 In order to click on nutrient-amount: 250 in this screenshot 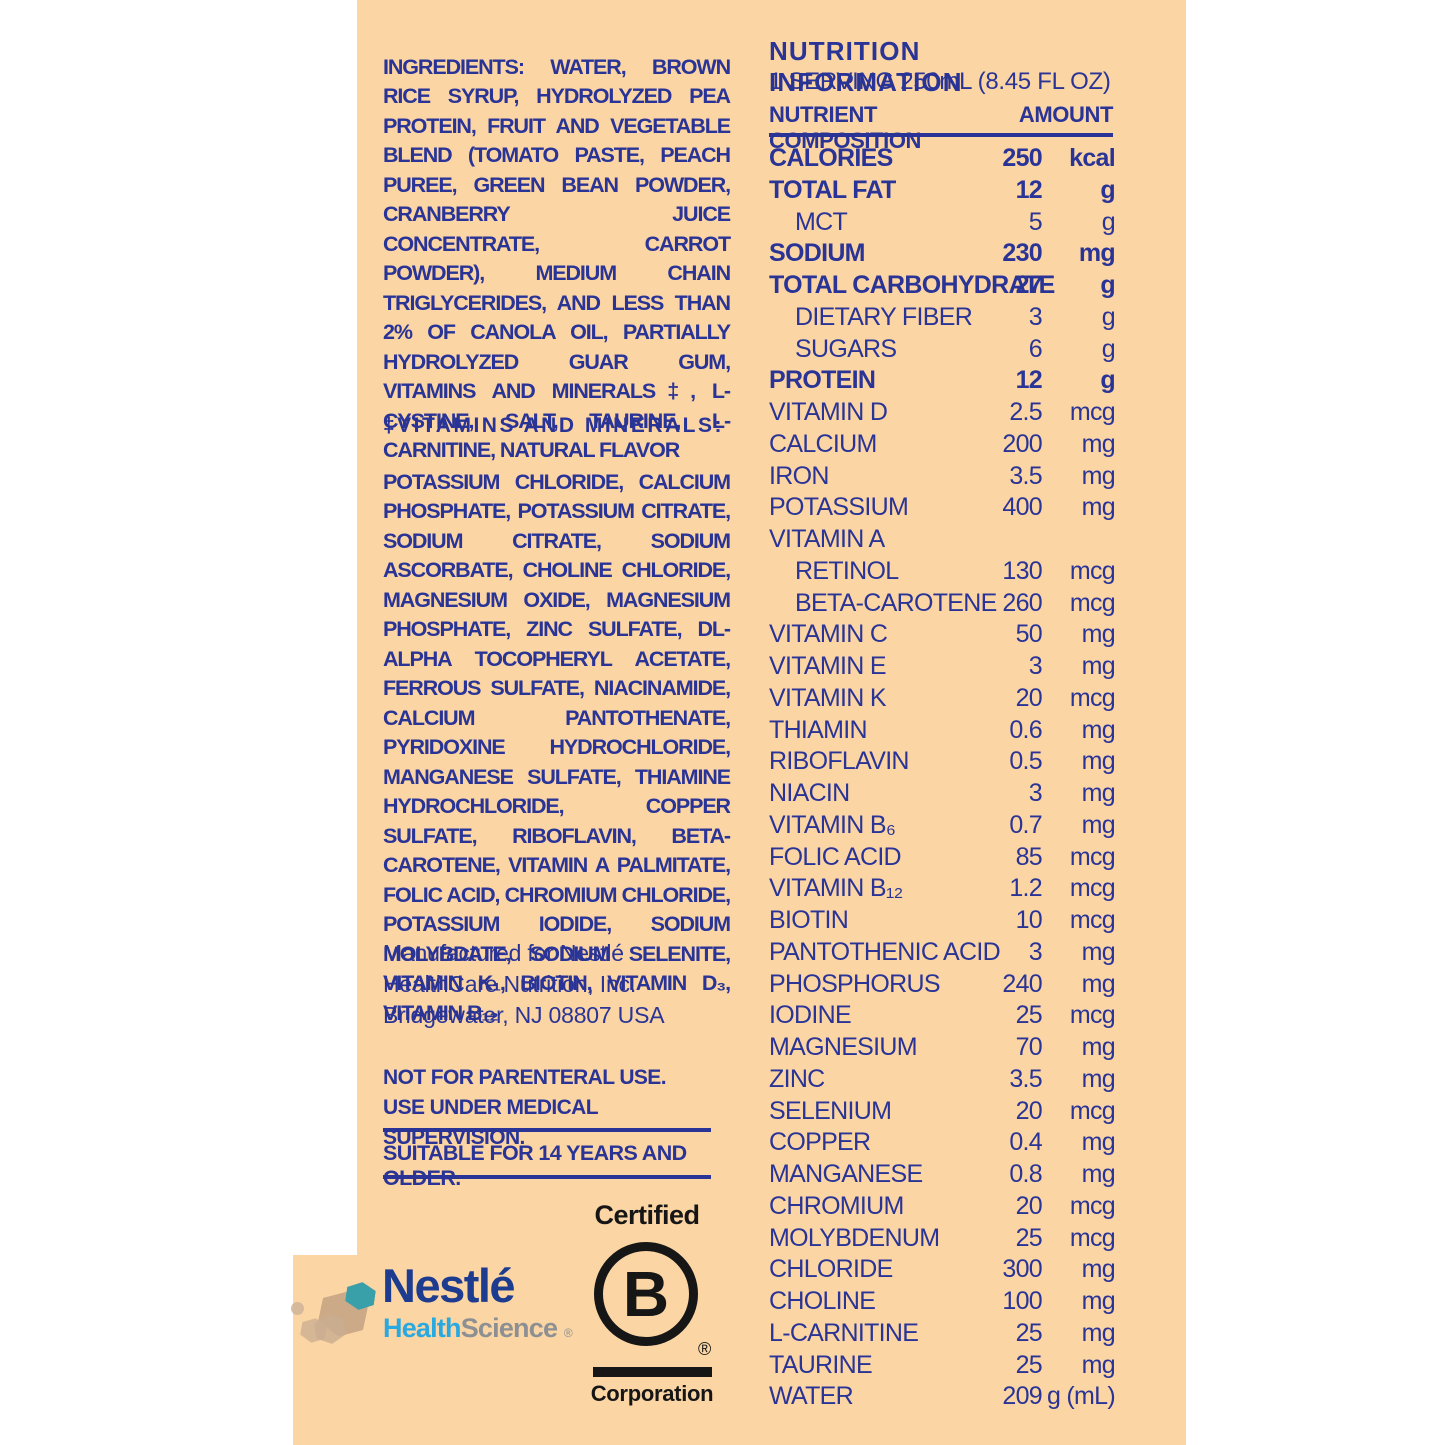, I will do `click(1022, 158)`.